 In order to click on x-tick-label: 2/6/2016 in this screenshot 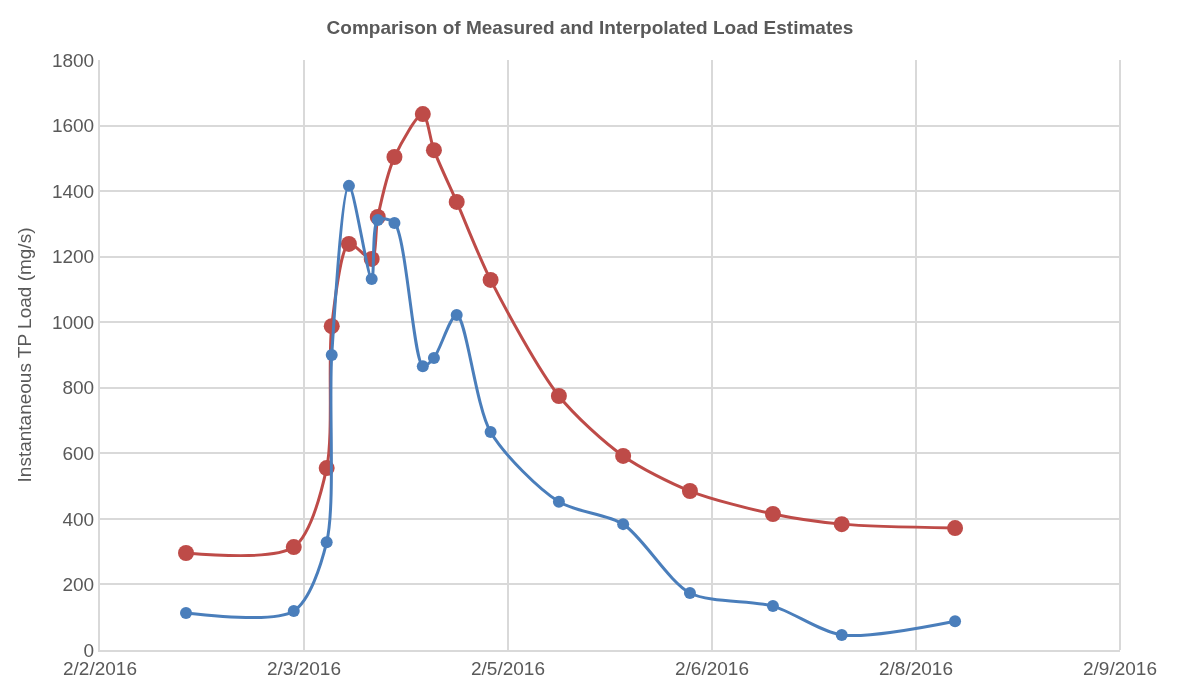, I will do `click(712, 668)`.